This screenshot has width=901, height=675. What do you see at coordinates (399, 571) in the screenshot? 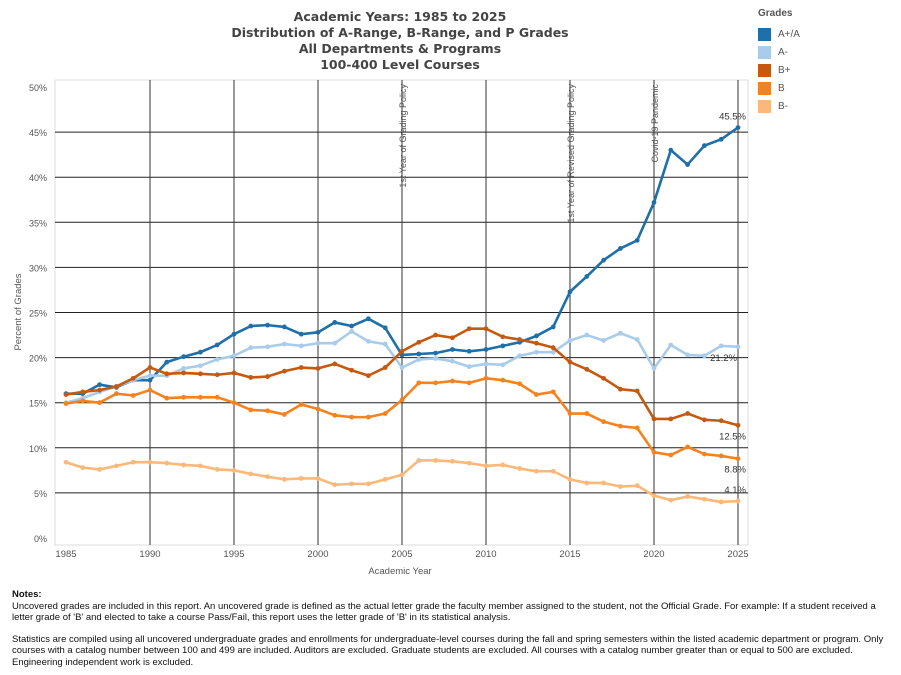
I see `x-axis-label: Academic Year` at bounding box center [399, 571].